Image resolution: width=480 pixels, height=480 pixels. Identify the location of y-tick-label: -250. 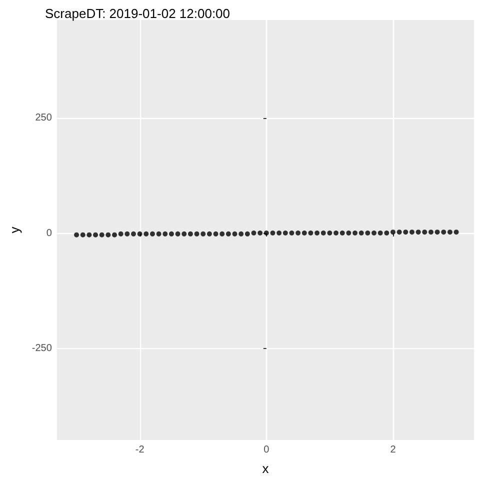
(42, 348).